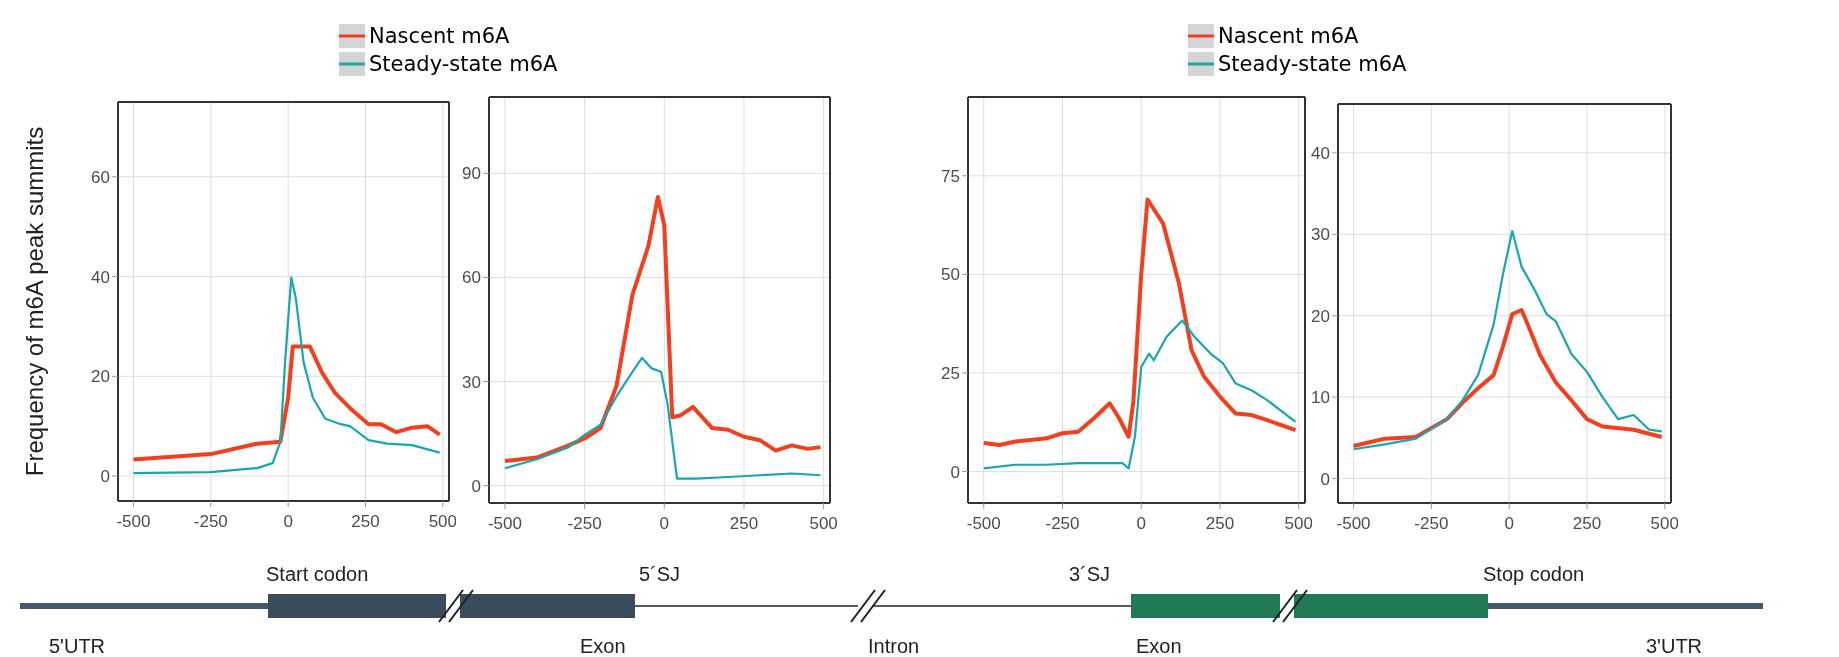  Describe the element at coordinates (34, 301) in the screenshot. I see `y-axis-title: Frequency of m6A peak summits` at that location.